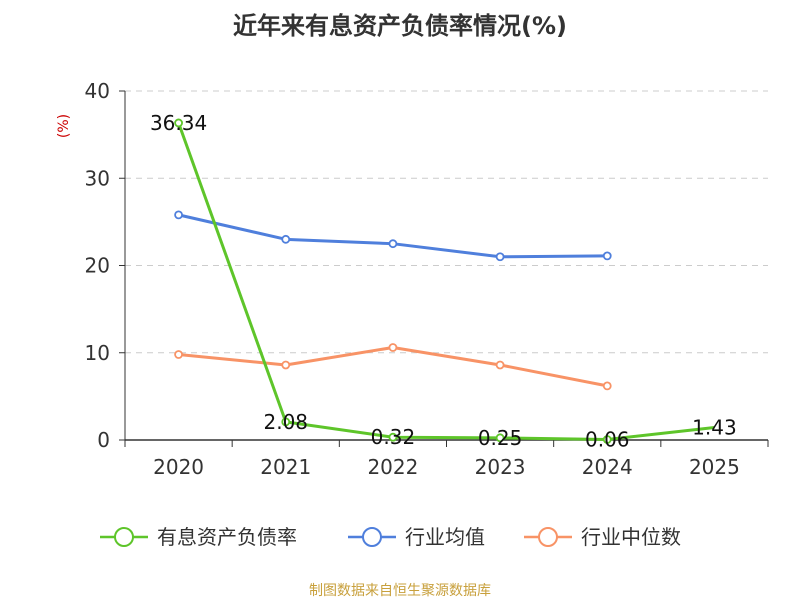 The height and width of the screenshot is (600, 800). Describe the element at coordinates (390, 537) in the screenshot. I see `legend: 有息资产负债率 行业均值 行业中位数` at that location.